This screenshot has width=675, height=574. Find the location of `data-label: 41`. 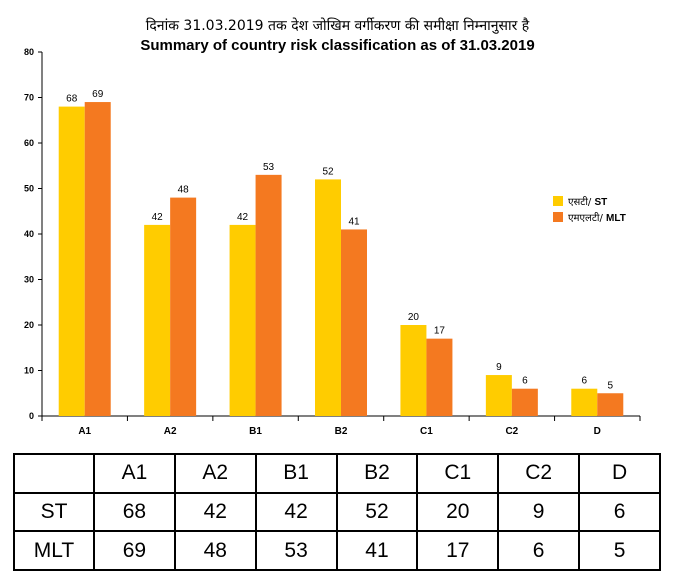

data-label: 41 is located at coordinates (354, 221).